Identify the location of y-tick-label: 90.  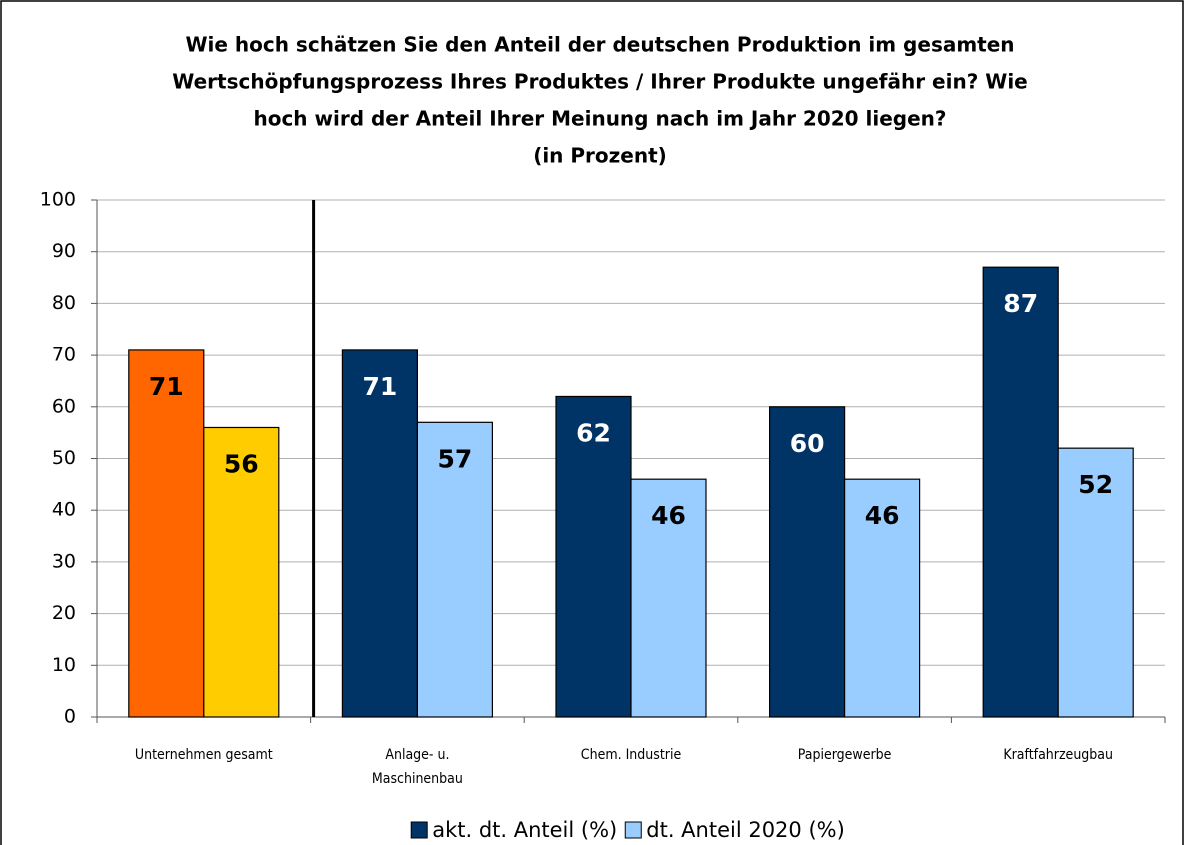
(64, 251).